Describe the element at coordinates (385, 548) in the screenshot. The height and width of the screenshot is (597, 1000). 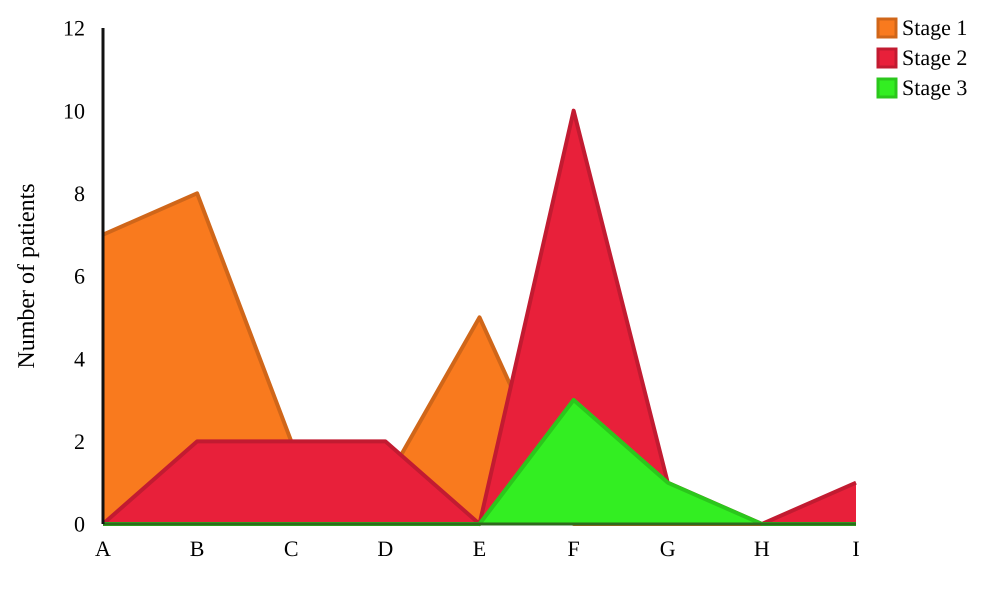
I see `x-tick-label: D` at that location.